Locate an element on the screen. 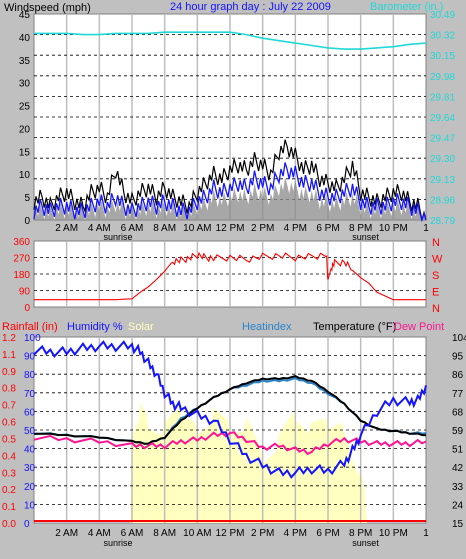 This screenshot has height=559, width=466. direction-compass-tick: W is located at coordinates (437, 260).